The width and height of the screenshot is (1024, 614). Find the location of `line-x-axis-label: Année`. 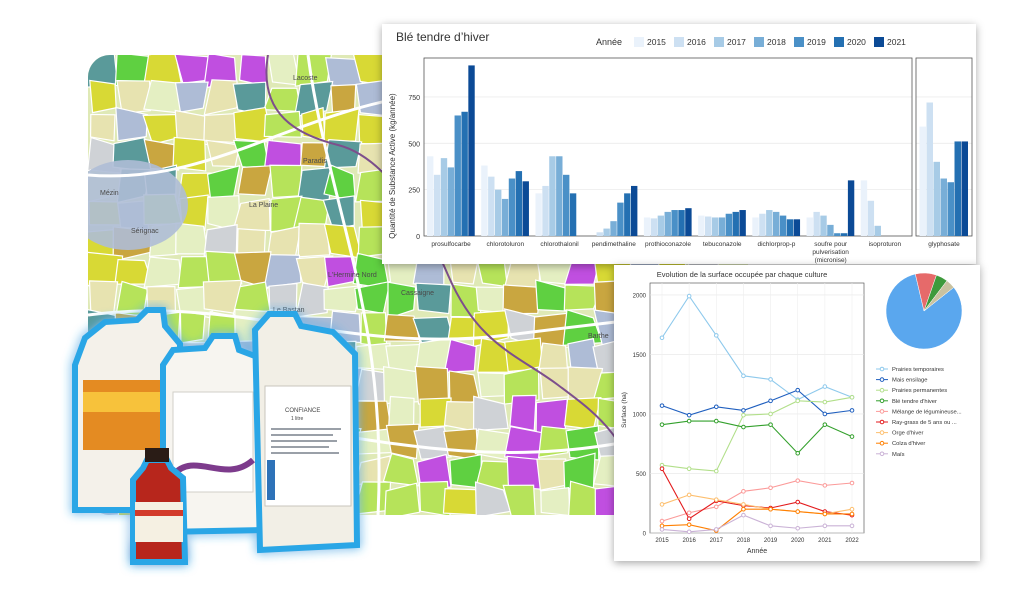

line-x-axis-label: Année is located at coordinates (757, 551).